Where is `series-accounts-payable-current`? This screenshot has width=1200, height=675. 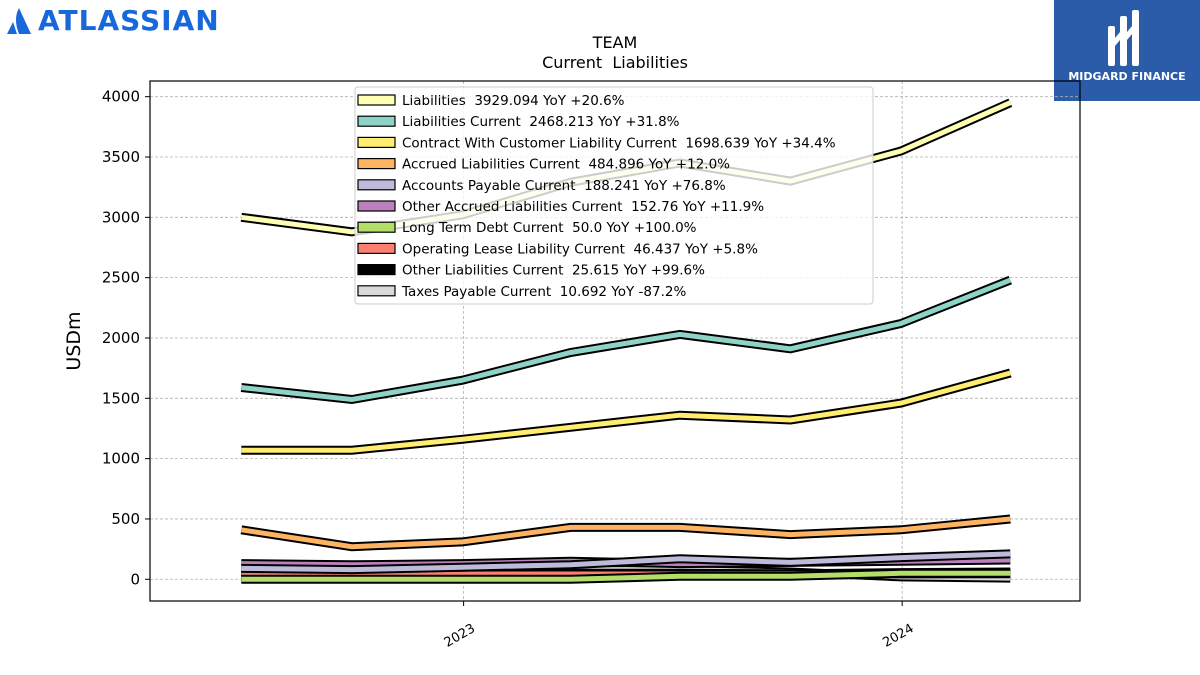 series-accounts-payable-current is located at coordinates (626, 562).